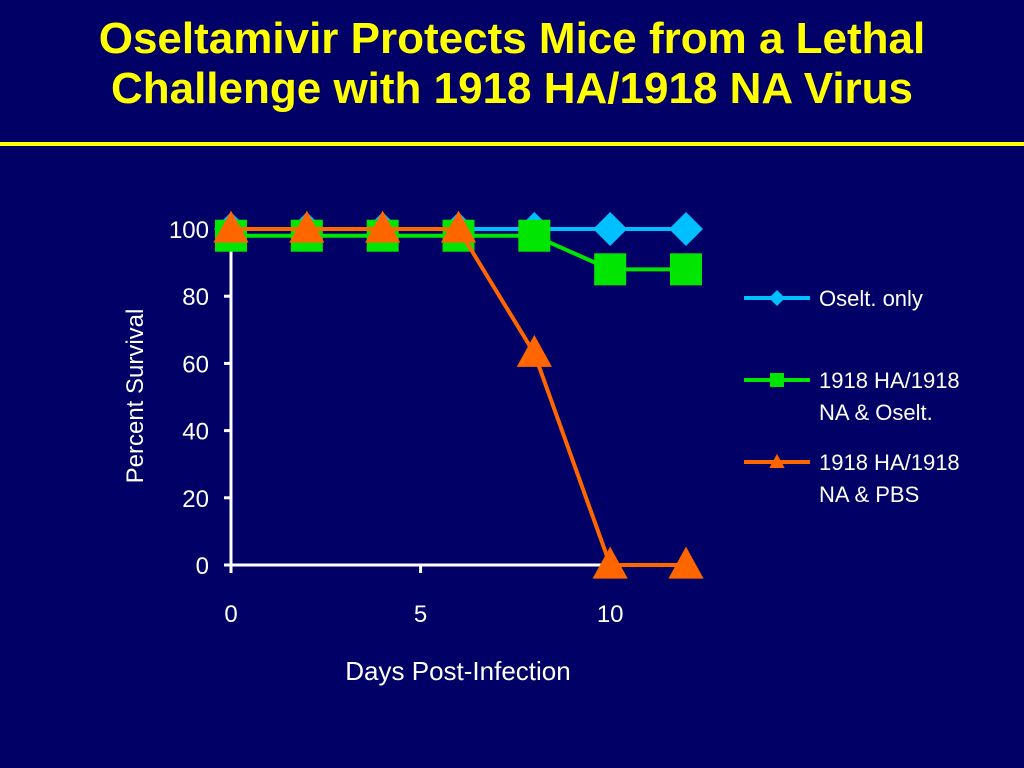 Image resolution: width=1024 pixels, height=768 pixels. I want to click on slide-title-line-1: Oseltamivir Protects Mice from a Lethal, so click(512, 38).